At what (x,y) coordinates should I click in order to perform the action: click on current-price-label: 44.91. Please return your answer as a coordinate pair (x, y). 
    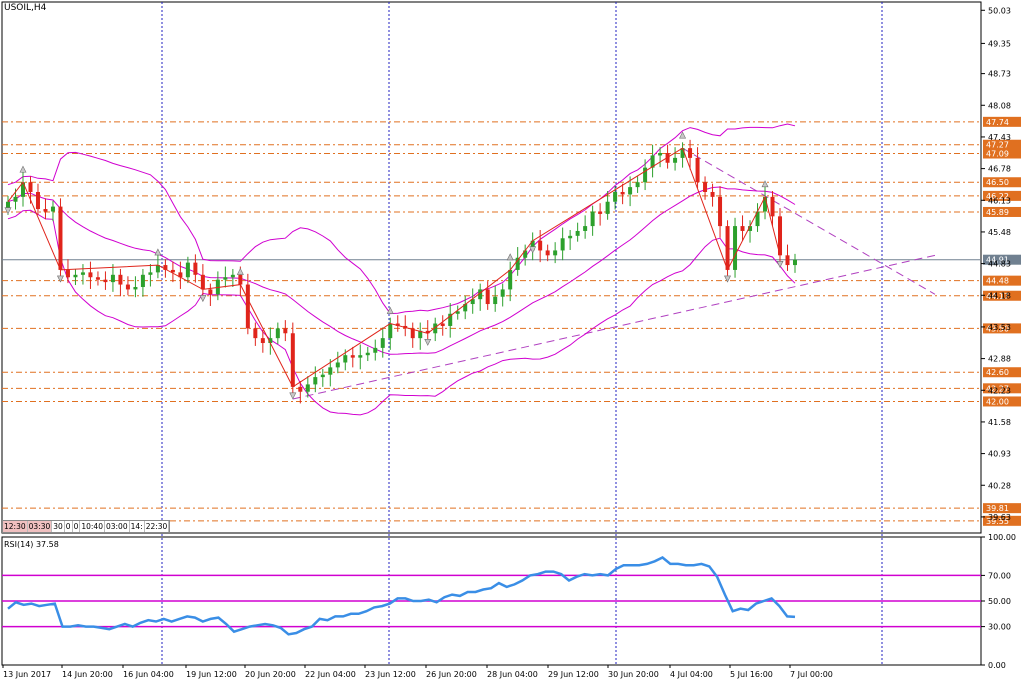
    Looking at the image, I should click on (997, 260).